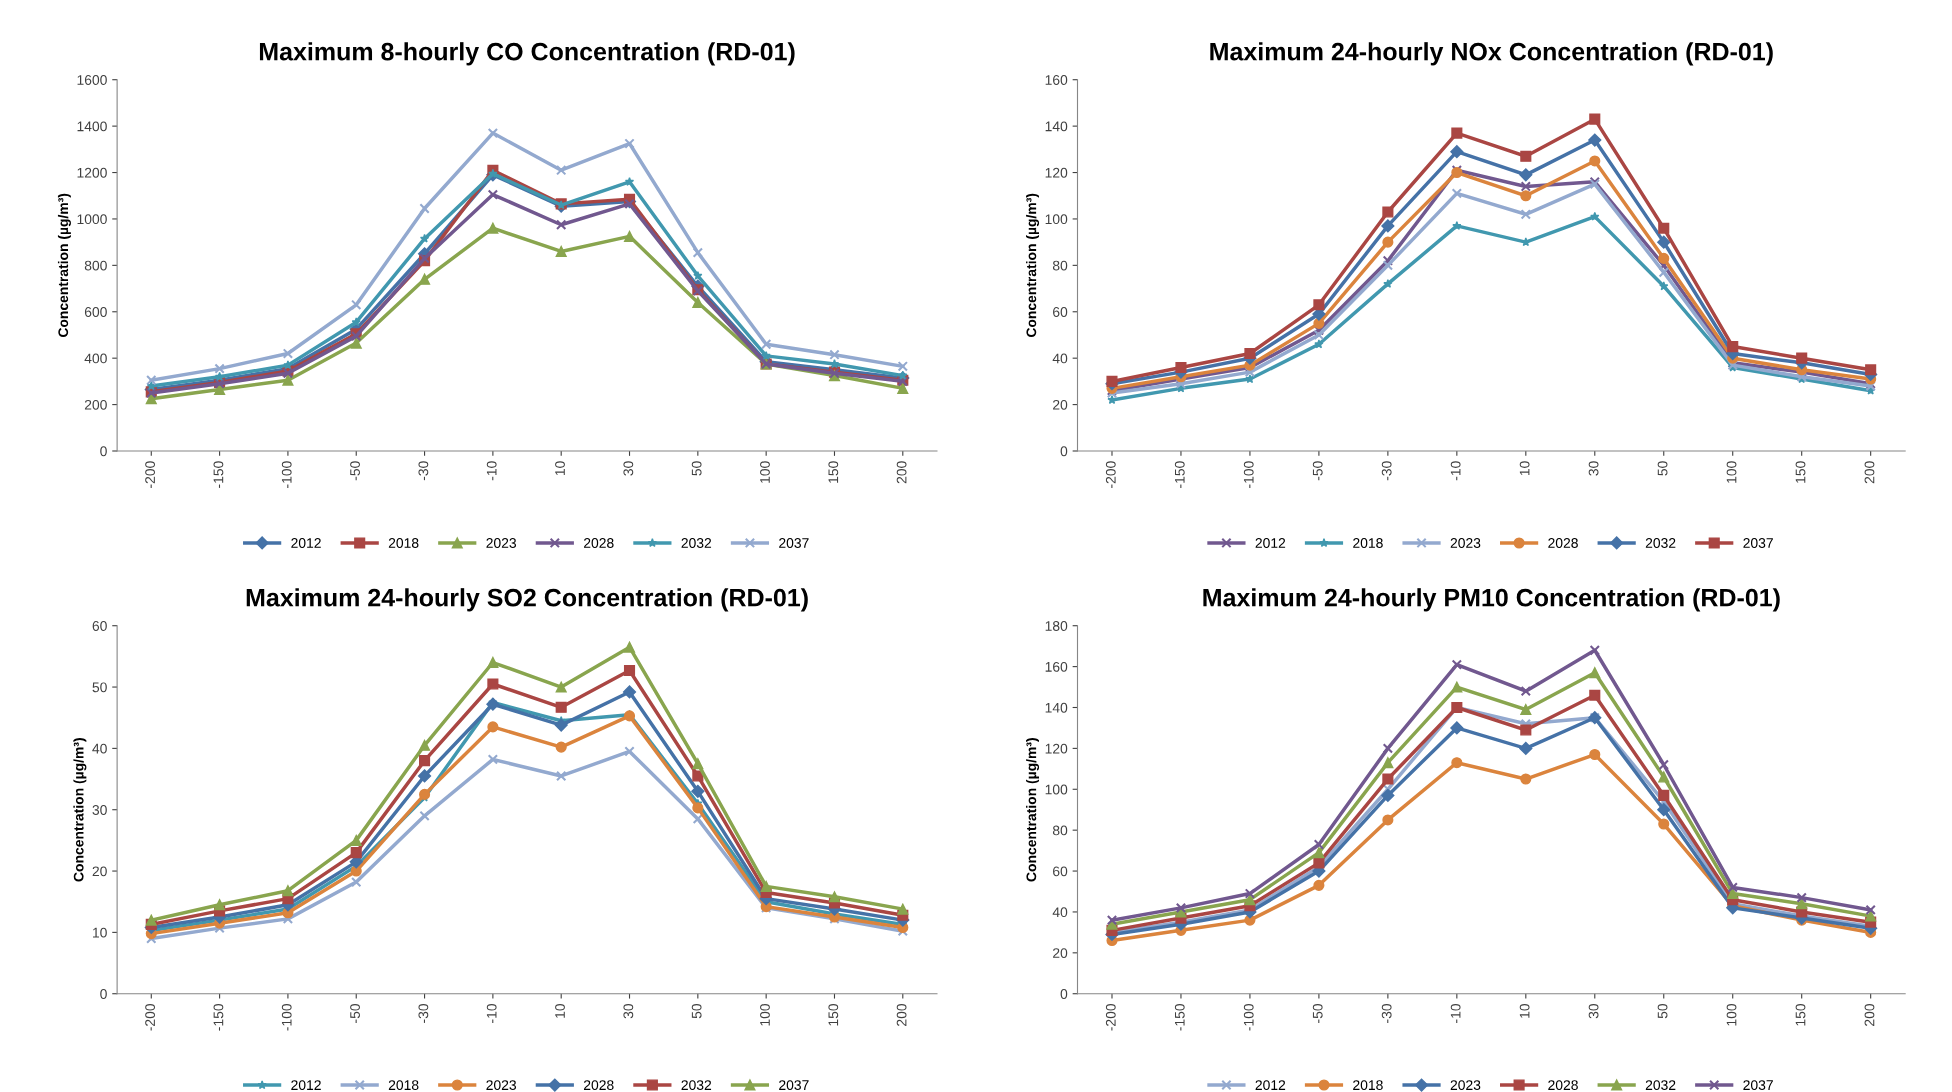 The image size is (1952, 1092). Describe the element at coordinates (95, 404) in the screenshot. I see `y-tick-label: 200` at that location.